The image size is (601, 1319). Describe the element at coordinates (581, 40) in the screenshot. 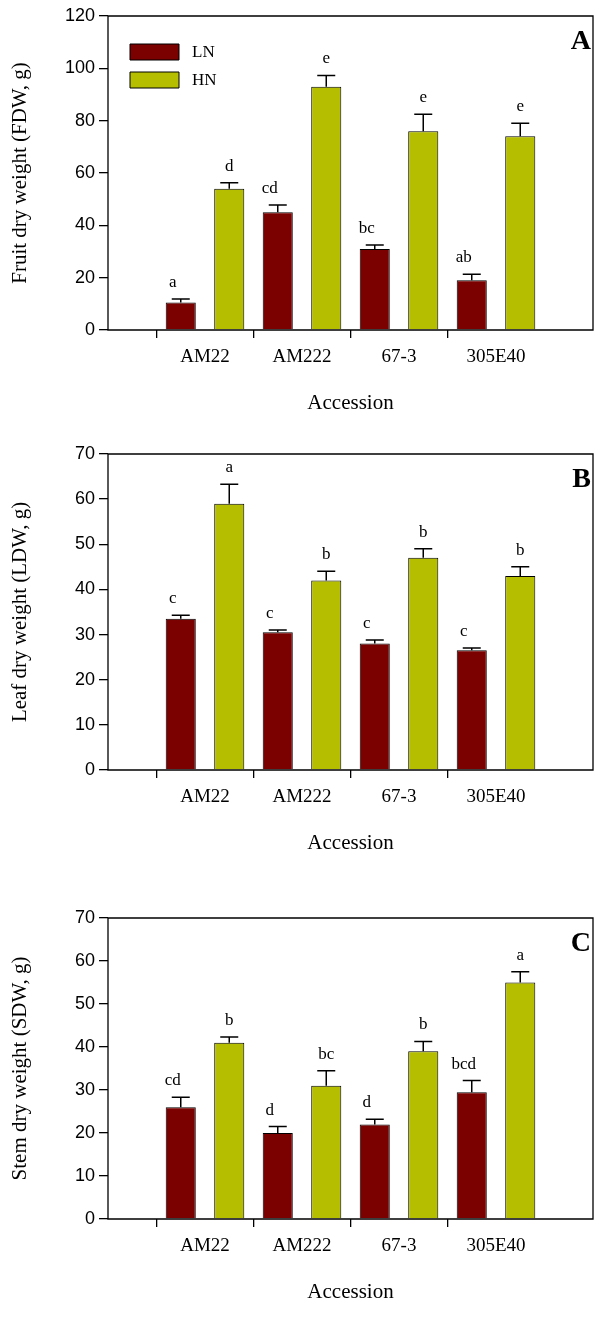

I see `chart-title: A` at that location.